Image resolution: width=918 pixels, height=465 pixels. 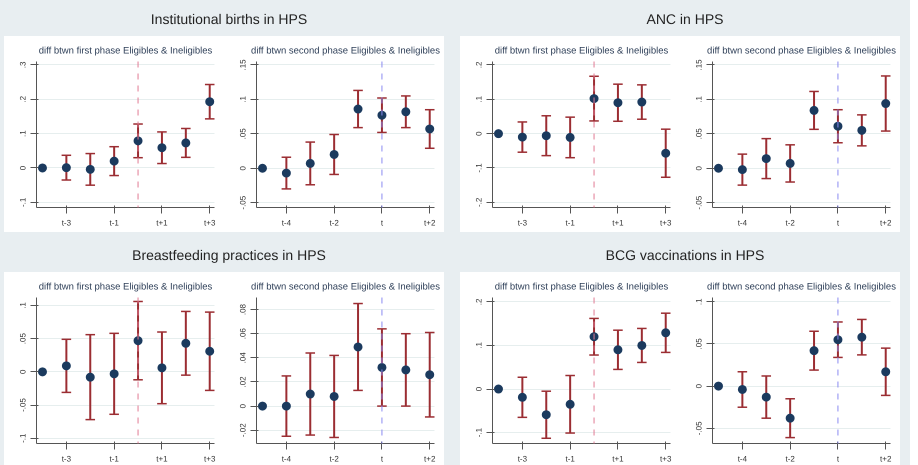 What do you see at coordinates (243, 382) in the screenshot?
I see `y-tick-label: .02` at bounding box center [243, 382].